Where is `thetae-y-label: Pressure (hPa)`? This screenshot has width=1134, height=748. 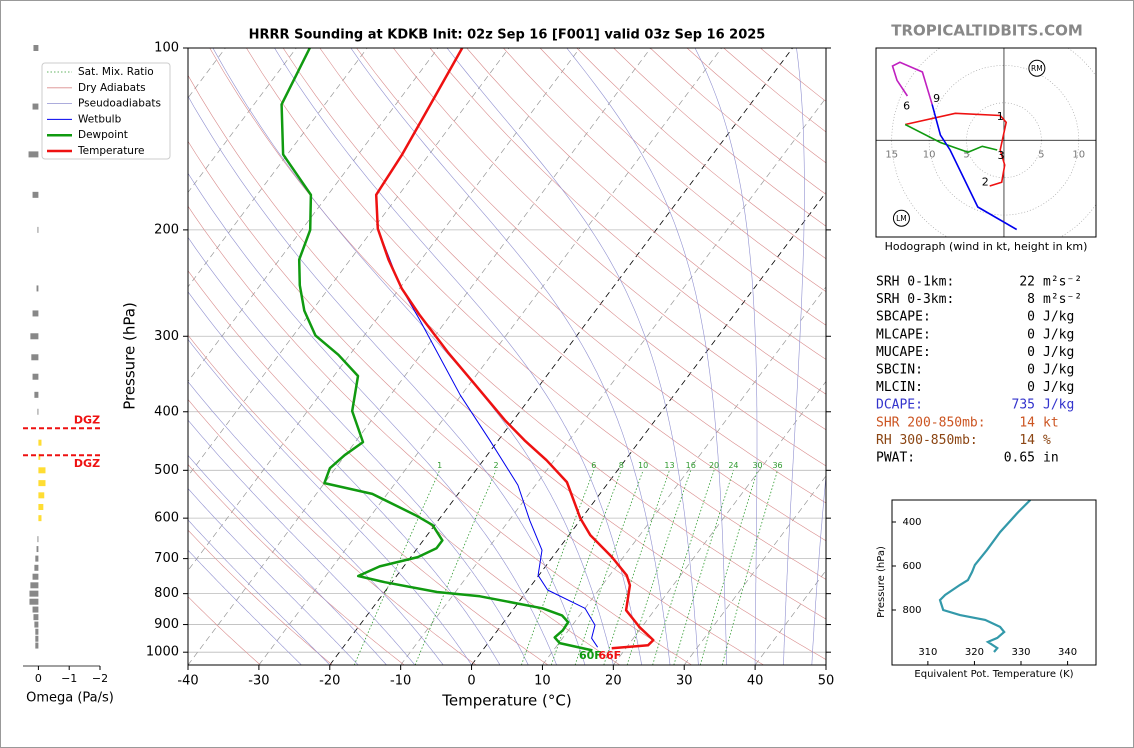
thetae-y-label: Pressure (hPa) is located at coordinates (881, 582).